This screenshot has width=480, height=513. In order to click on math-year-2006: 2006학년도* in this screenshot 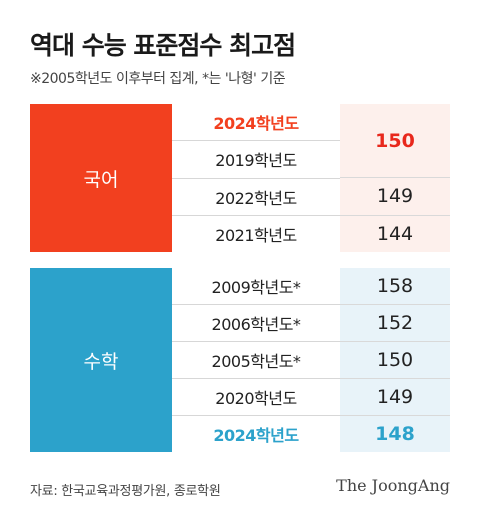, I will do `click(256, 323)`.